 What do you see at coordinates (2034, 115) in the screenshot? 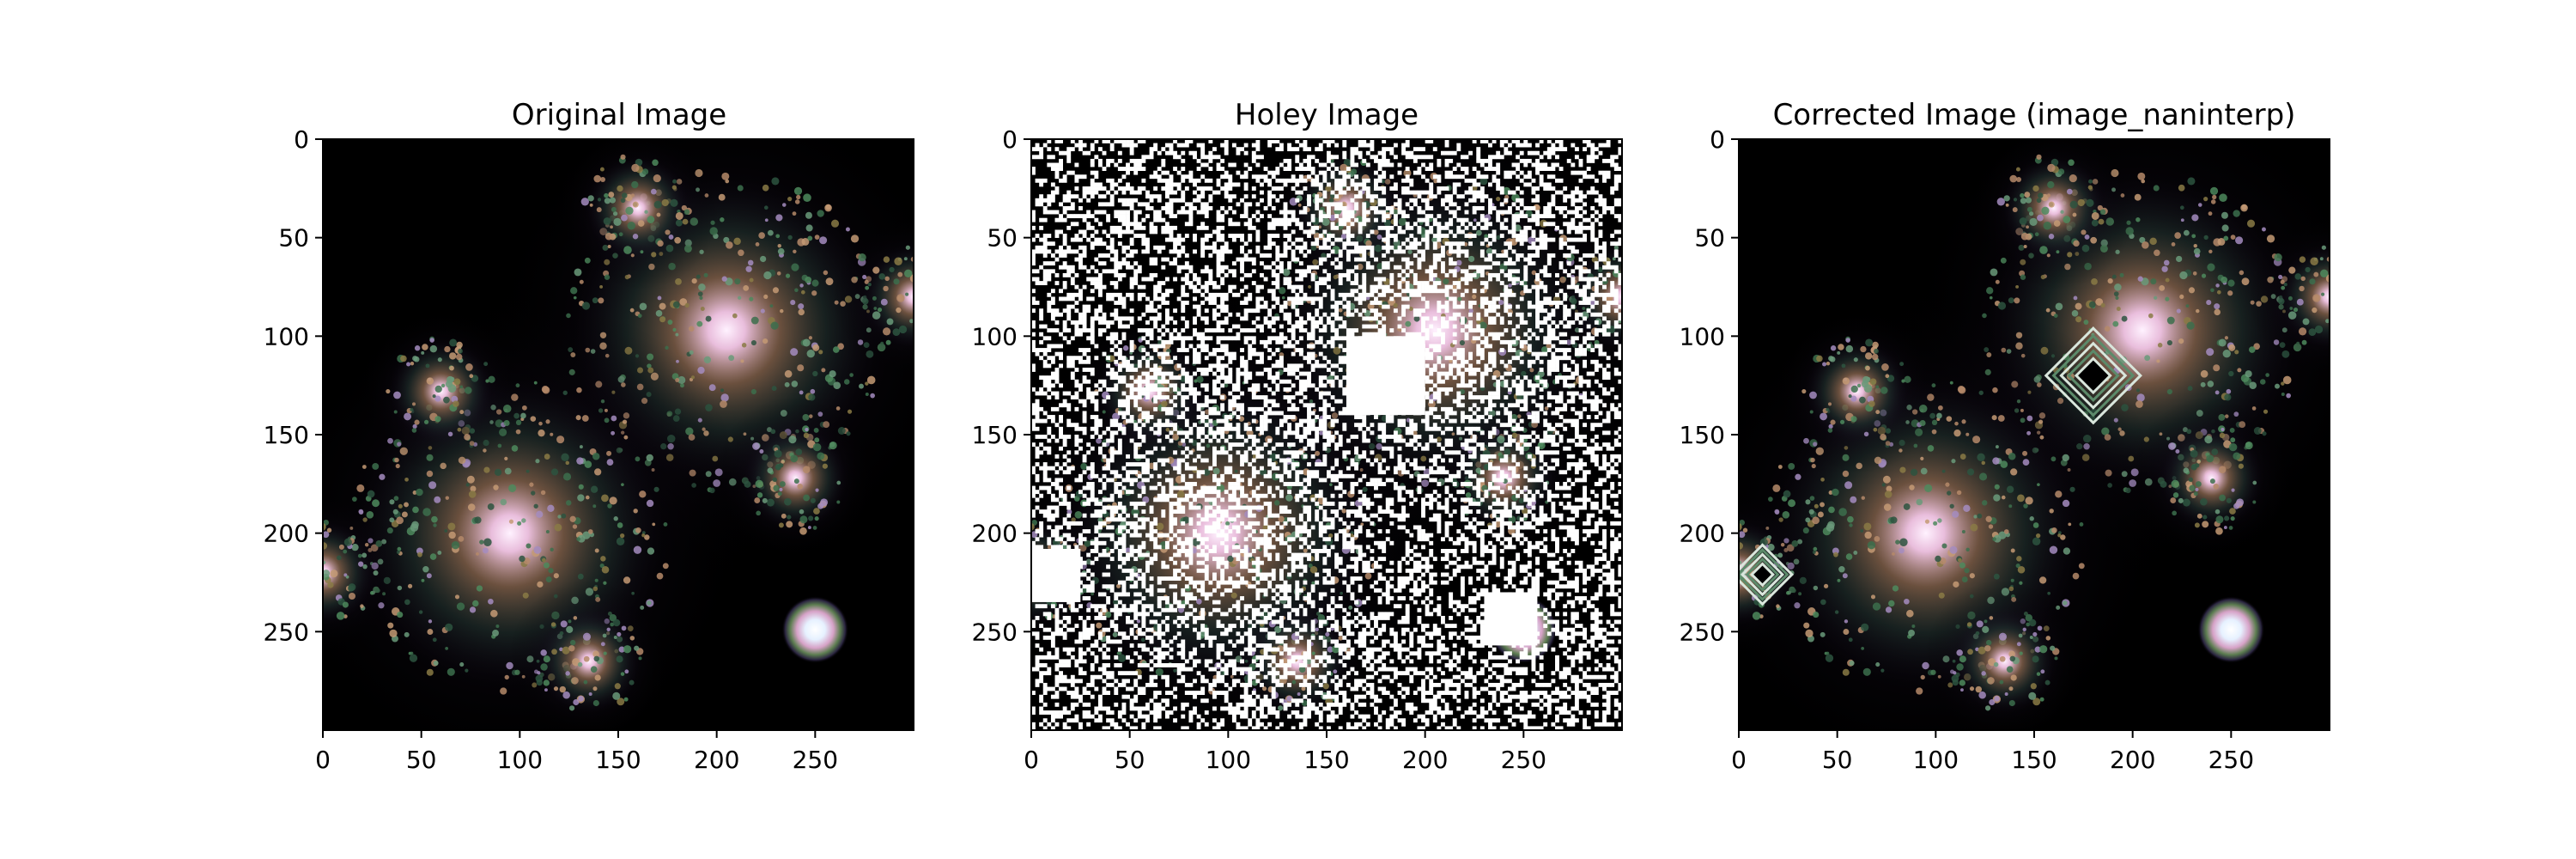
I see `panel-title-corrected: Corrected Image (image_naninterp)` at bounding box center [2034, 115].